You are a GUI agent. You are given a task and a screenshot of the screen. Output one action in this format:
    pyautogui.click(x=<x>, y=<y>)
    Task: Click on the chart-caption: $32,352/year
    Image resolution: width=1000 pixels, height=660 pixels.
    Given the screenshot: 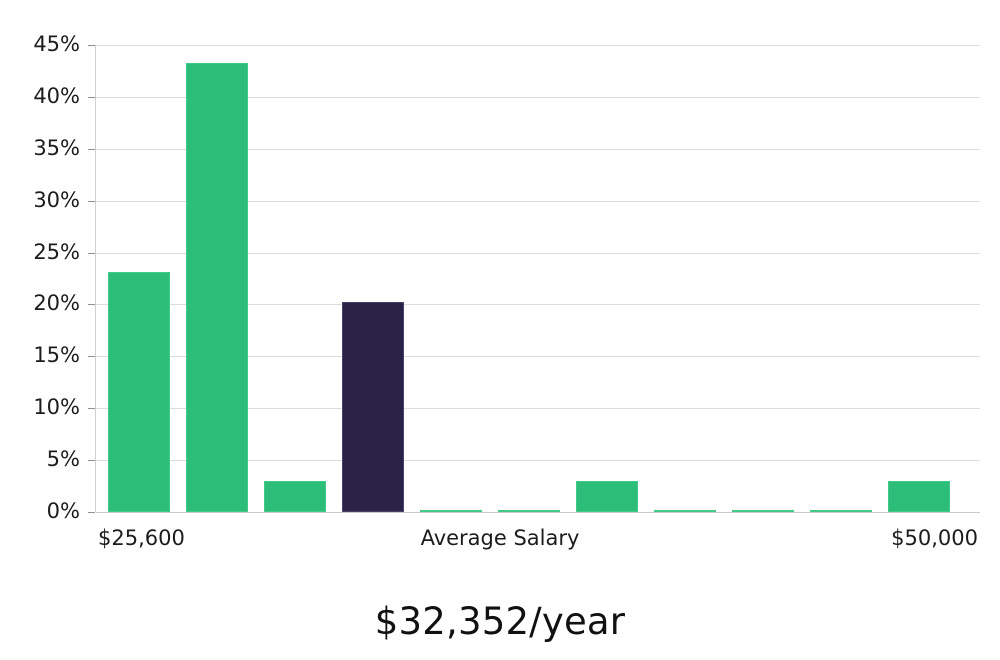 What is the action you would take?
    pyautogui.click(x=500, y=621)
    